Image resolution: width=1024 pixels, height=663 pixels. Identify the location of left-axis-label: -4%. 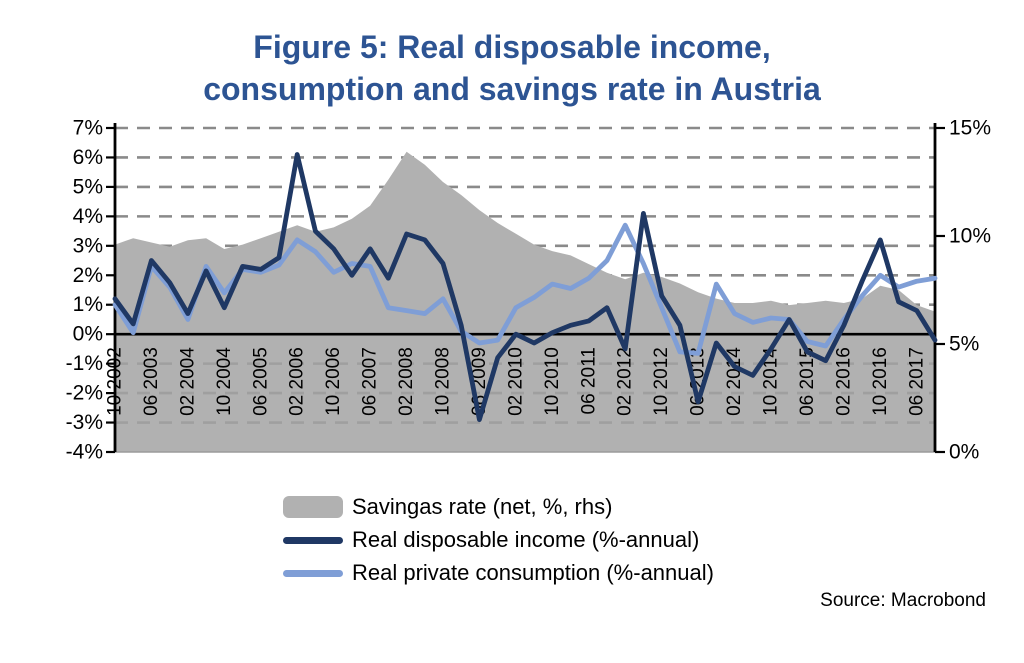
(84, 452).